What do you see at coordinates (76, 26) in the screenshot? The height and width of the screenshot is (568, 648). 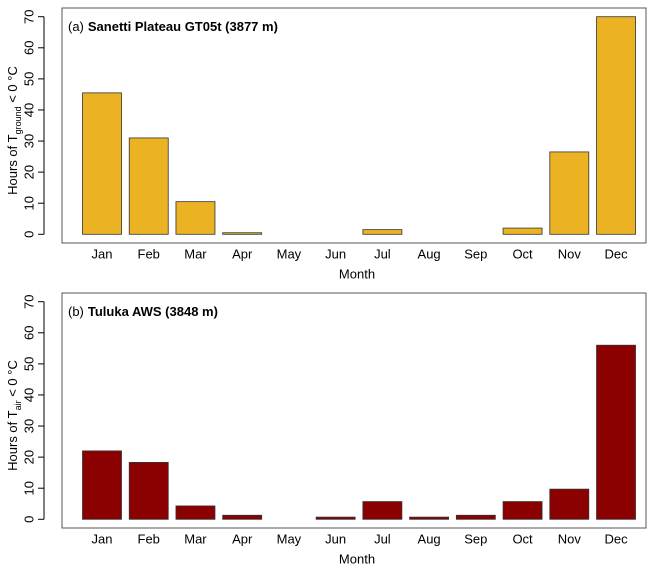 I see `panel-label: (a)` at bounding box center [76, 26].